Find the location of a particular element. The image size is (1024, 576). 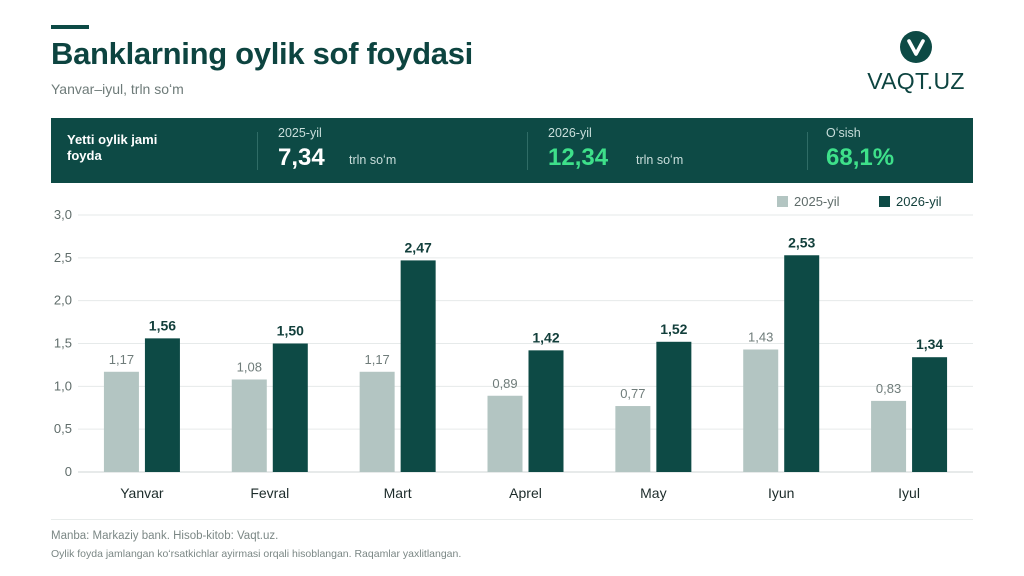

data-label: 0,77 is located at coordinates (632, 393).